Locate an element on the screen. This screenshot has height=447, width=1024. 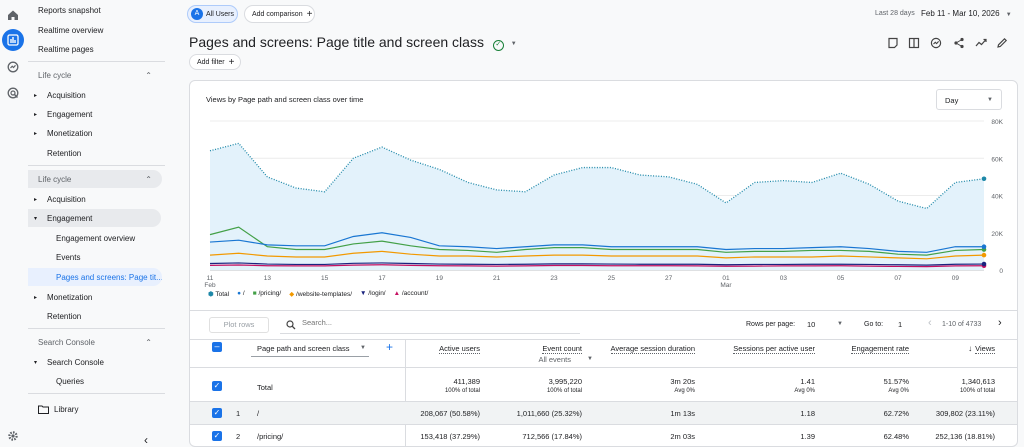
previous-page-icon: ‹ is located at coordinates (930, 323).